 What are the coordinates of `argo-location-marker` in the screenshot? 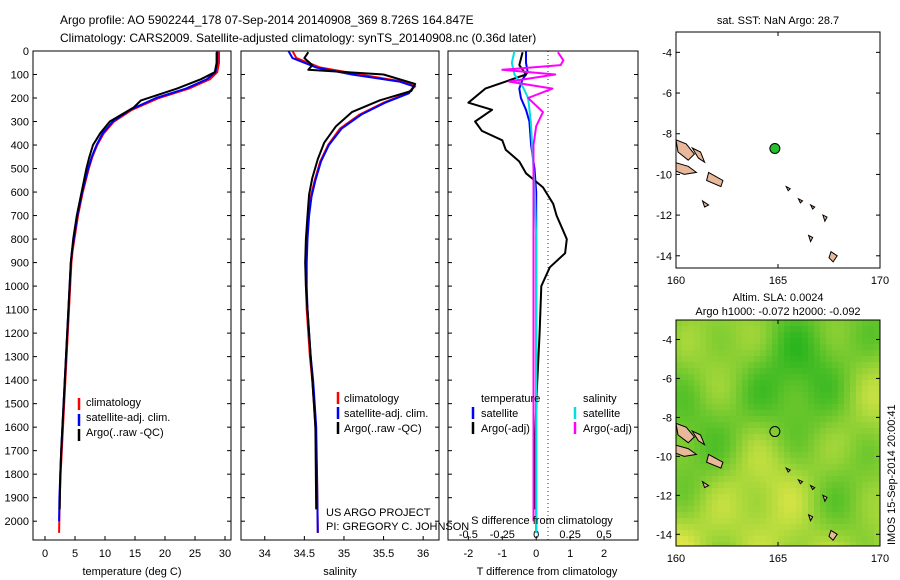 It's located at (775, 148).